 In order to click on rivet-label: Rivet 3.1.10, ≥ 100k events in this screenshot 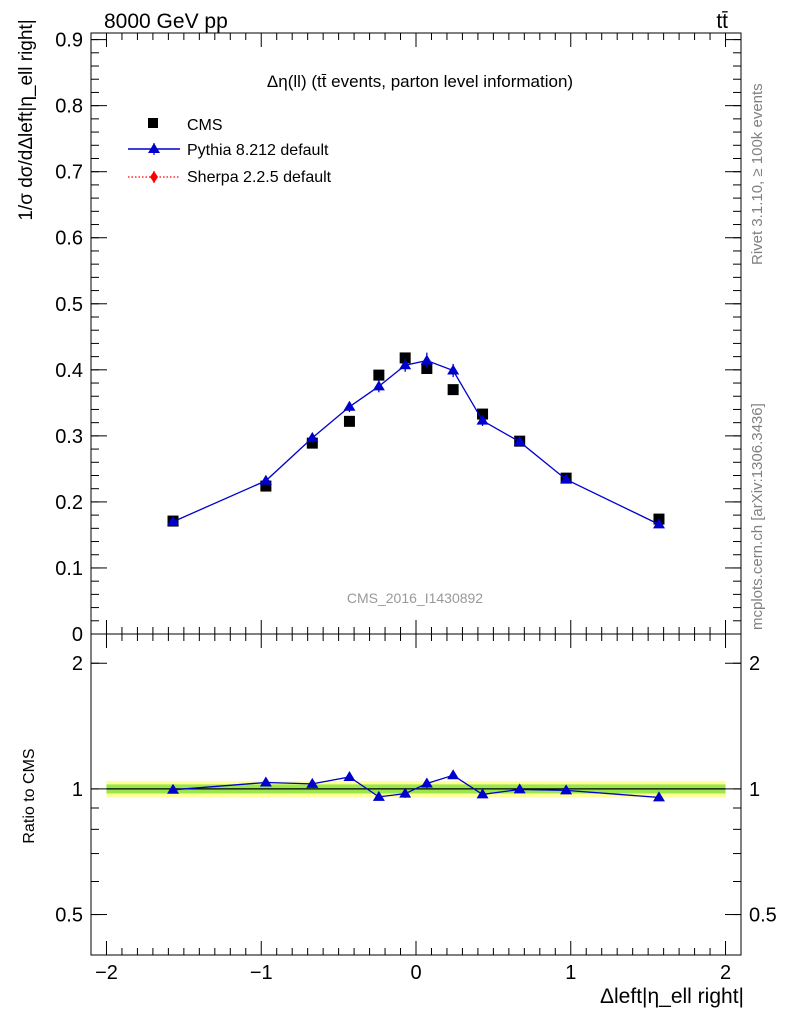, I will do `click(757, 174)`.